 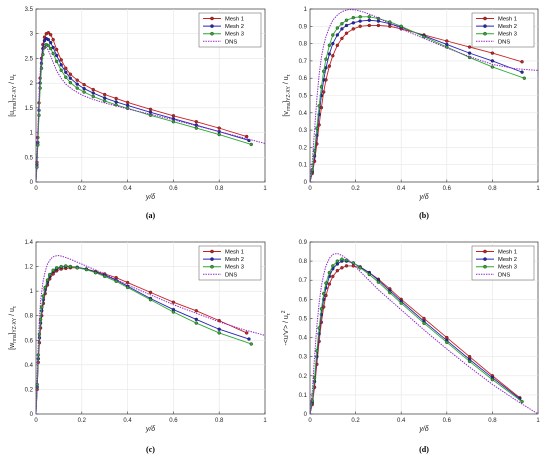 What do you see at coordinates (306, 10) in the screenshot?
I see `y-tick-label: 1` at bounding box center [306, 10].